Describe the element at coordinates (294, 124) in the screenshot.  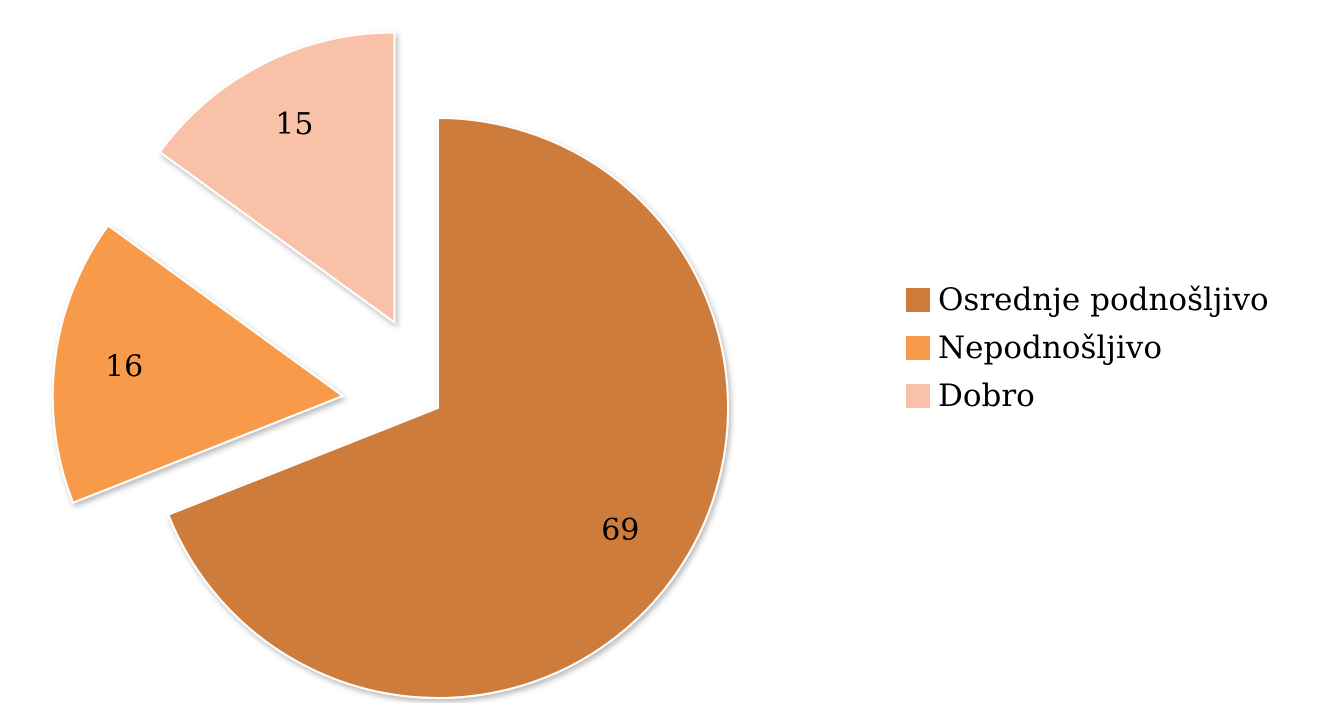
I see `pie-data-label-3: 15` at that location.